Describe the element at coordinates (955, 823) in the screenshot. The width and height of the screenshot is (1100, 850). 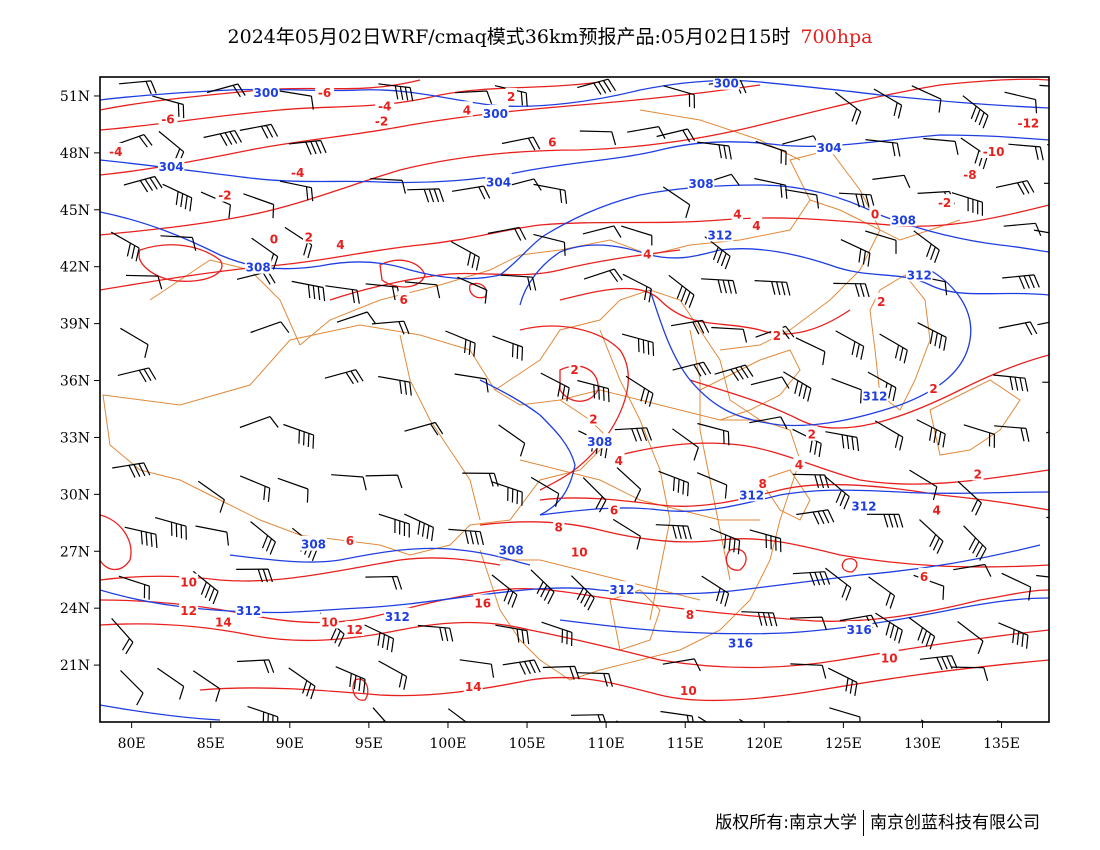
I see `copyright-company: 南京创蓝科技有限公司` at that location.